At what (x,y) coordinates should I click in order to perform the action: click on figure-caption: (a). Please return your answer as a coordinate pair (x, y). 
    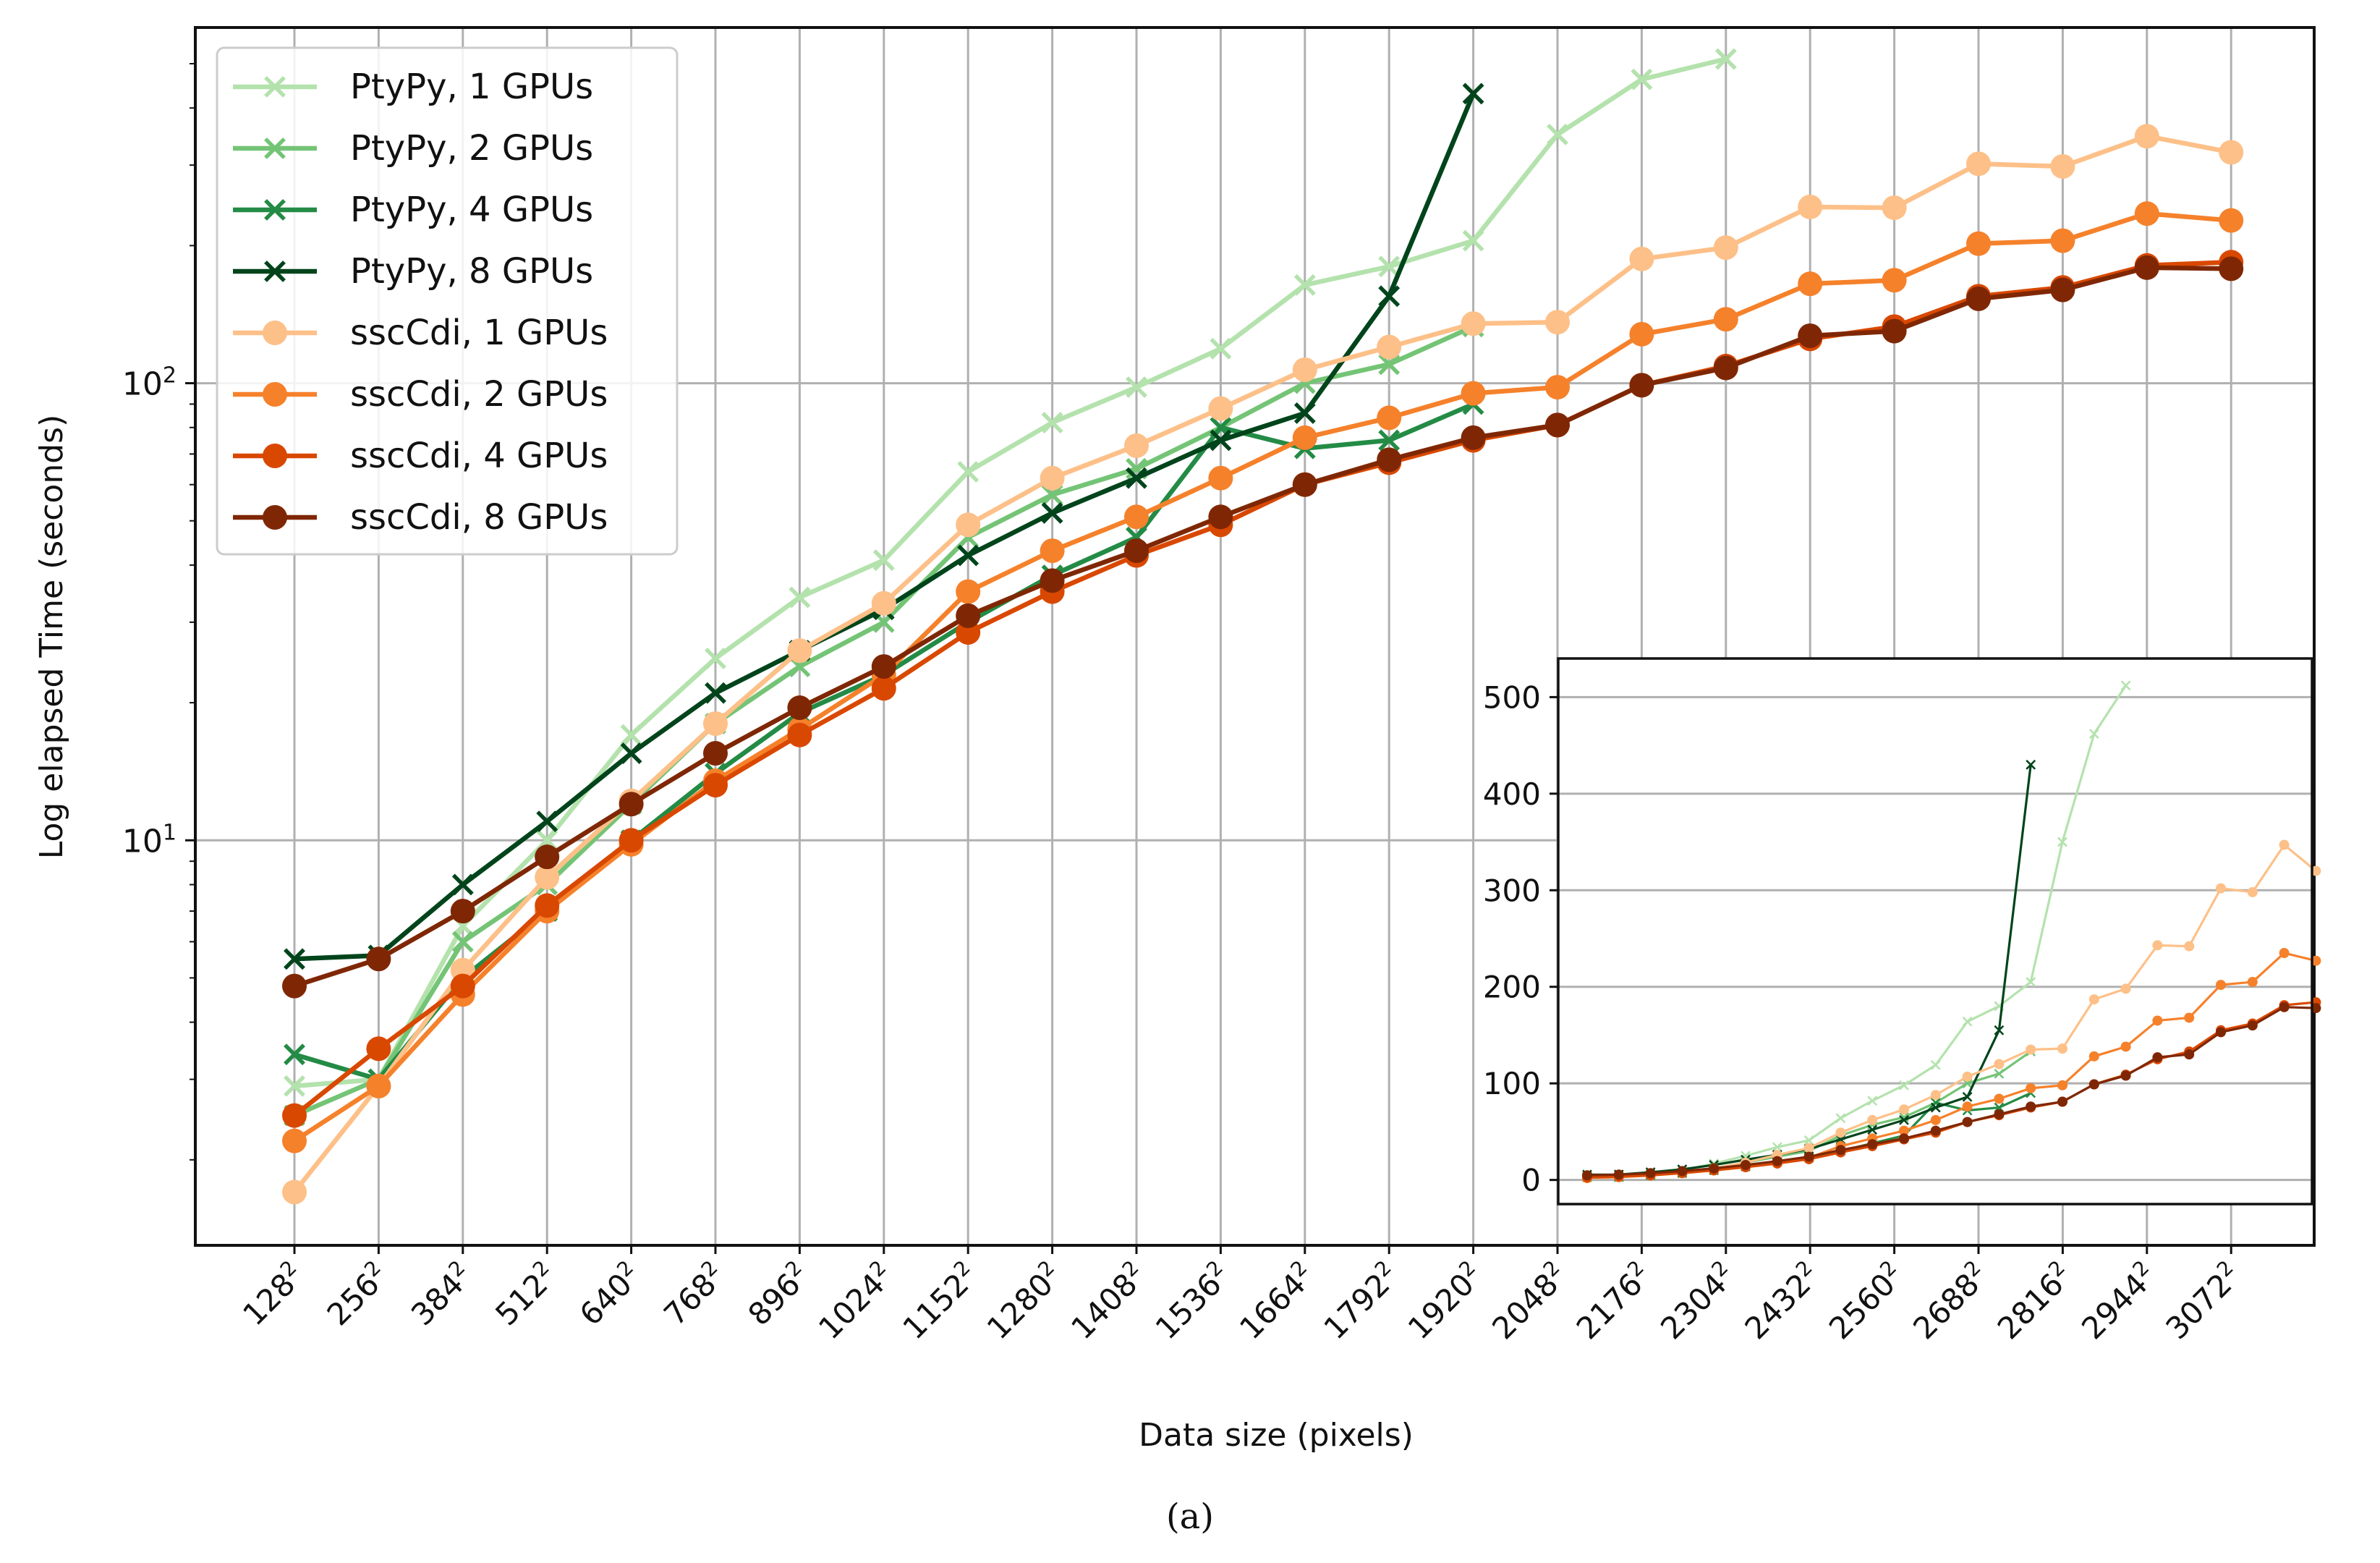
    Looking at the image, I should click on (1190, 1516).